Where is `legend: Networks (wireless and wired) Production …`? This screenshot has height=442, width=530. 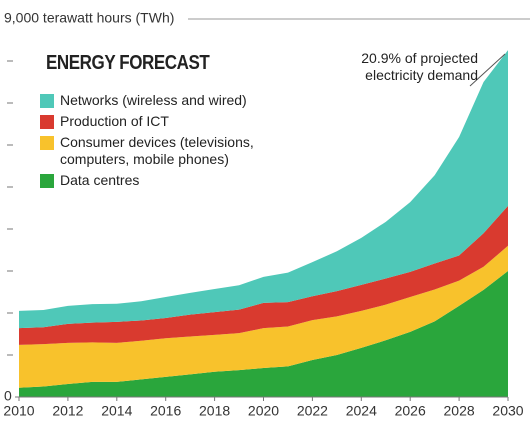
legend: Networks (wireless and wired) Production … is located at coordinates (160, 142).